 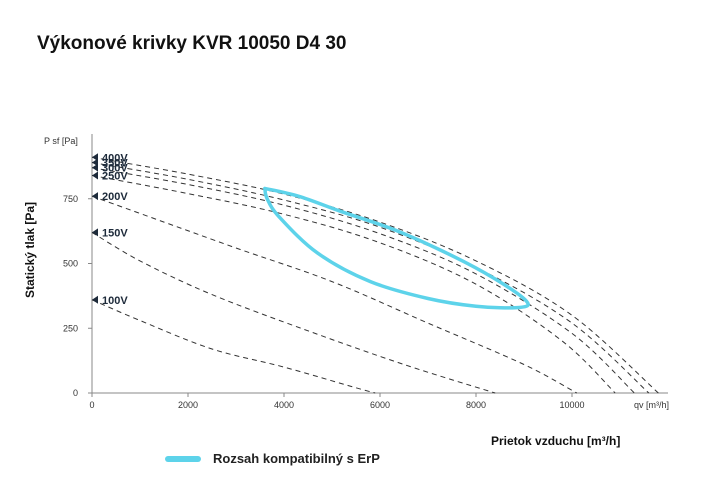 What do you see at coordinates (95, 175) in the screenshot?
I see `curve-marker-250v` at bounding box center [95, 175].